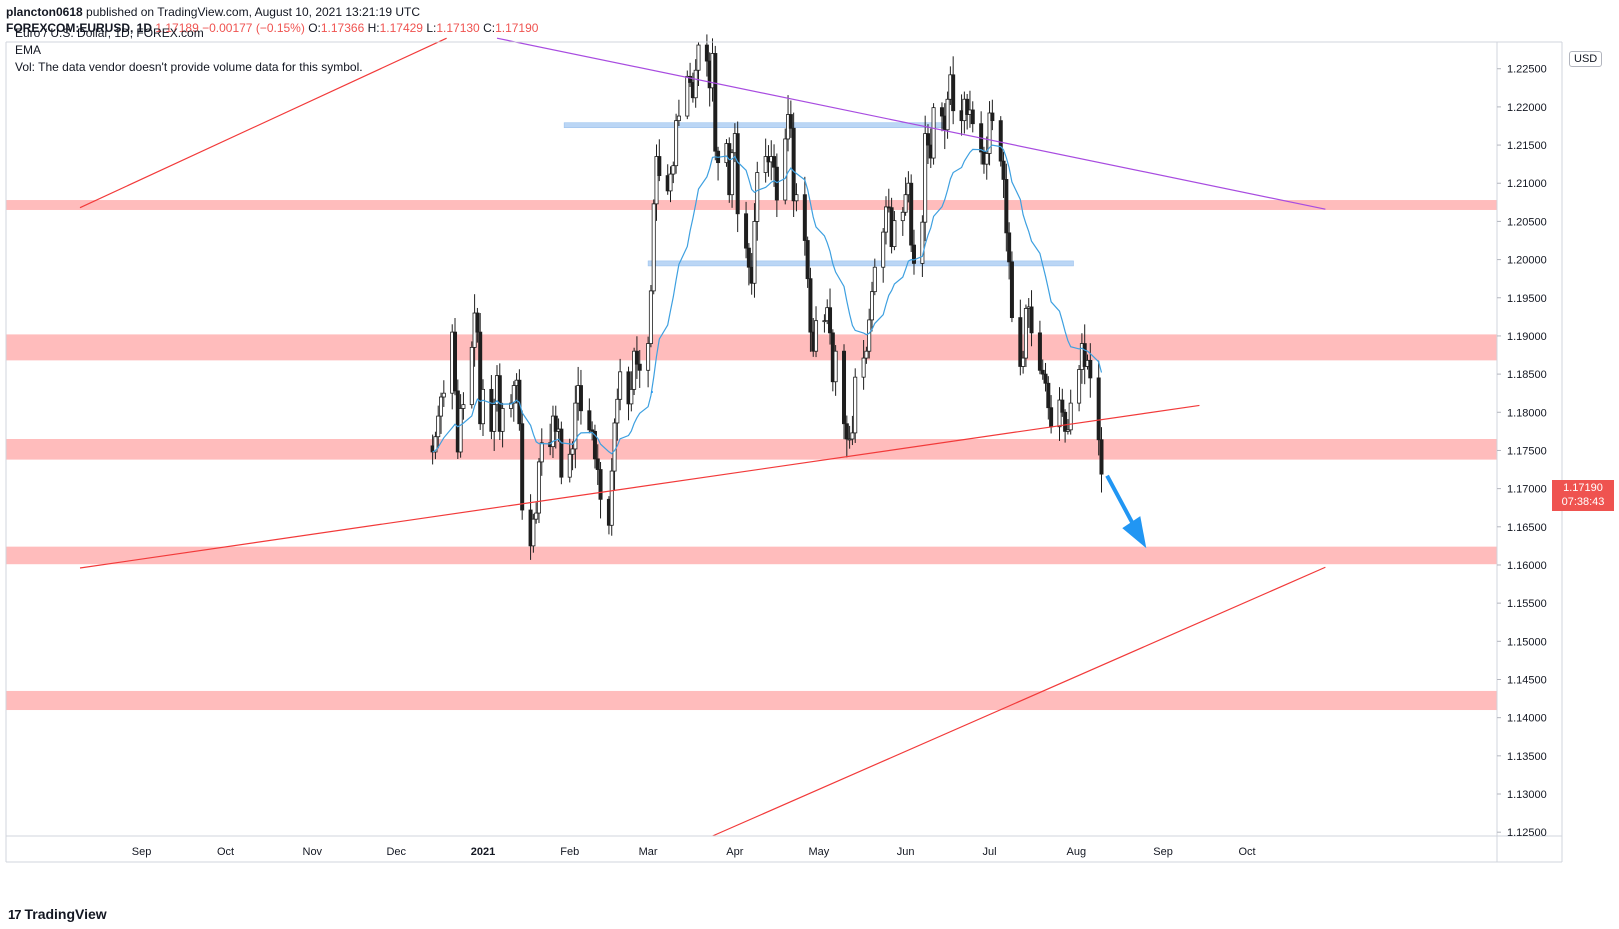 This screenshot has width=1619, height=929. I want to click on low-value: 1.17130, so click(458, 28).